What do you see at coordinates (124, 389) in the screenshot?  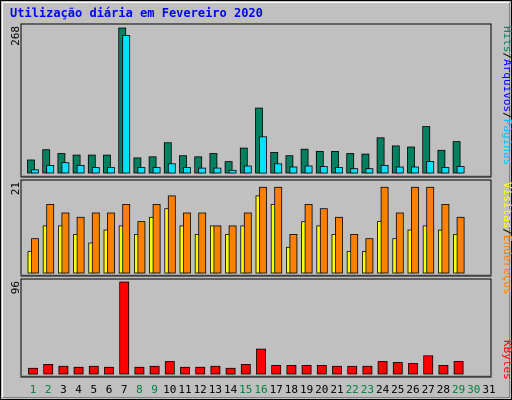 I see `day-label: 7` at bounding box center [124, 389].